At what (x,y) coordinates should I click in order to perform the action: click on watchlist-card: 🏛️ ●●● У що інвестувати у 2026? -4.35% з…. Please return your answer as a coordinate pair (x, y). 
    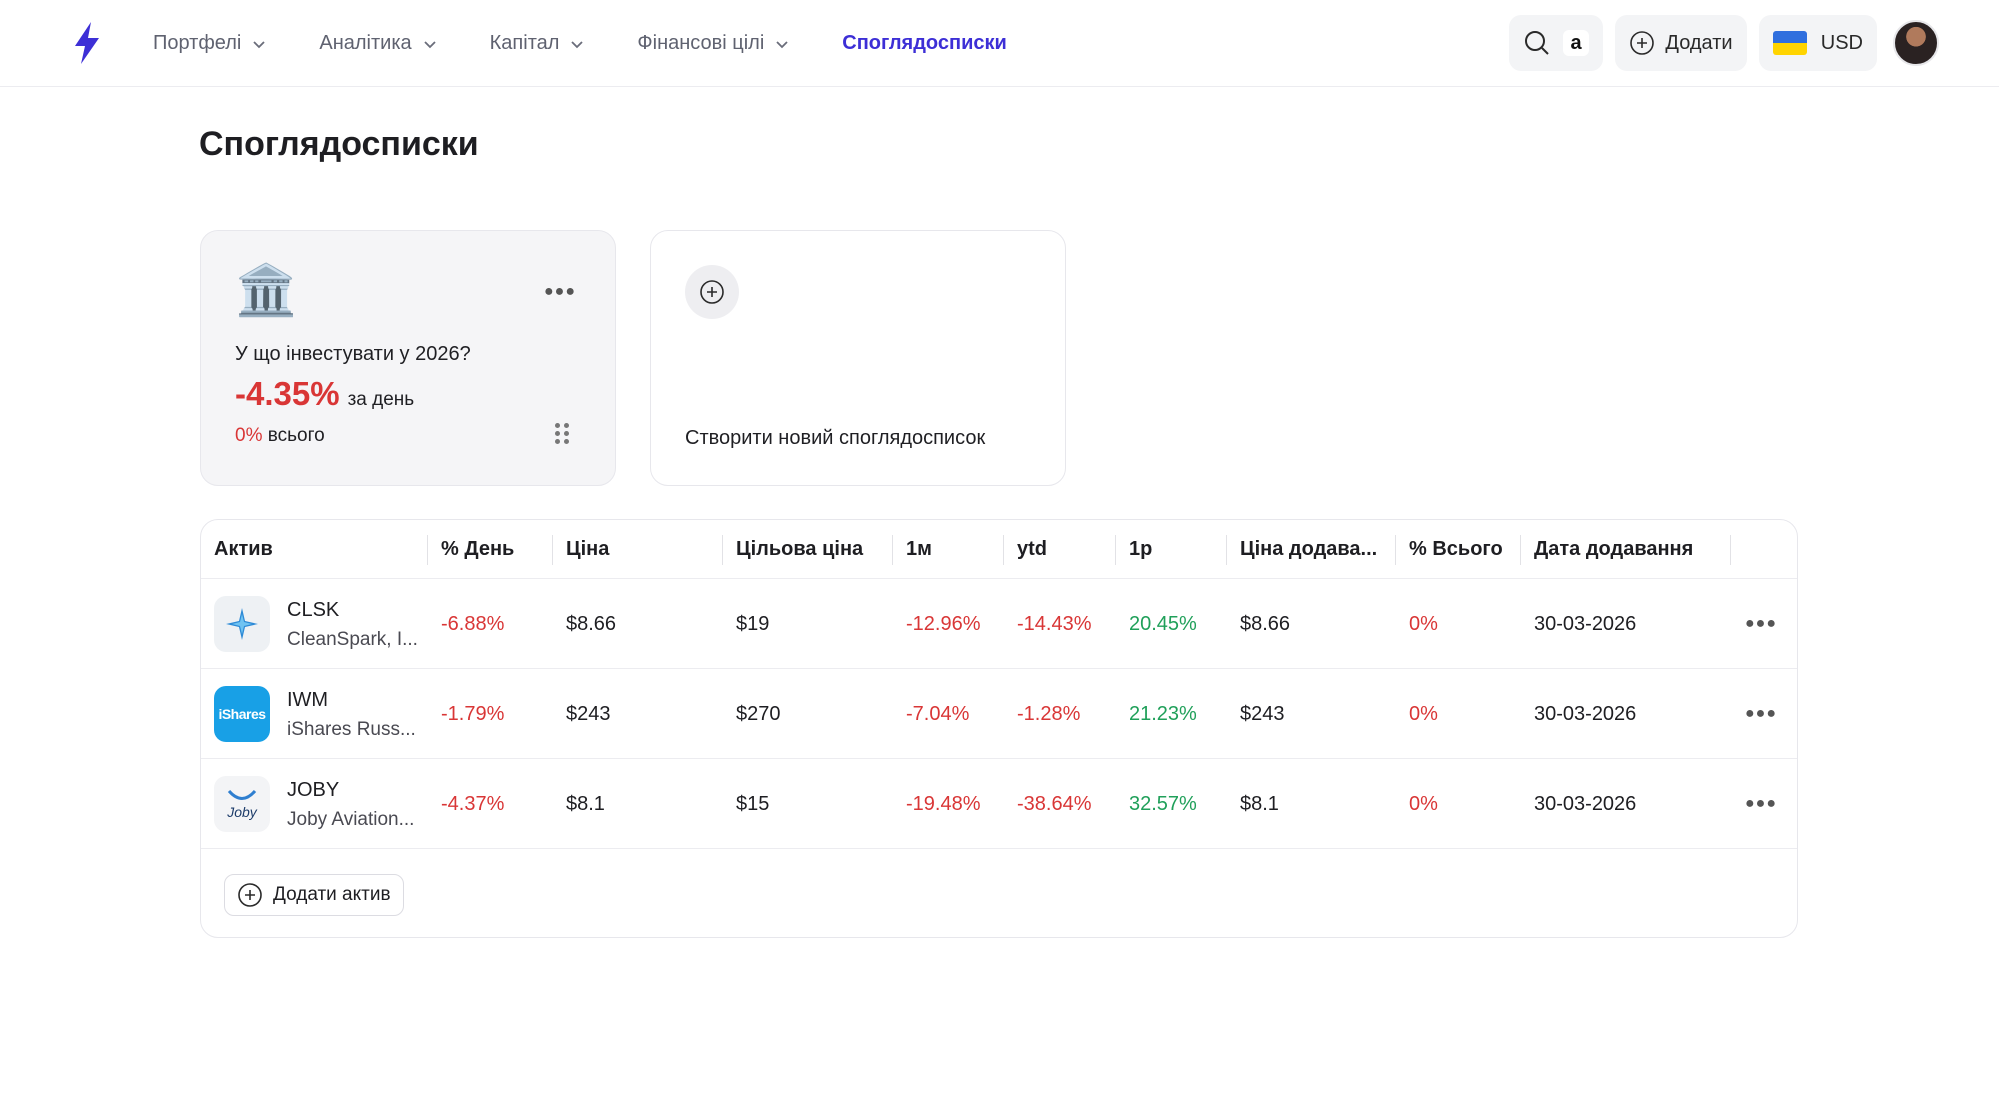
    Looking at the image, I should click on (408, 358).